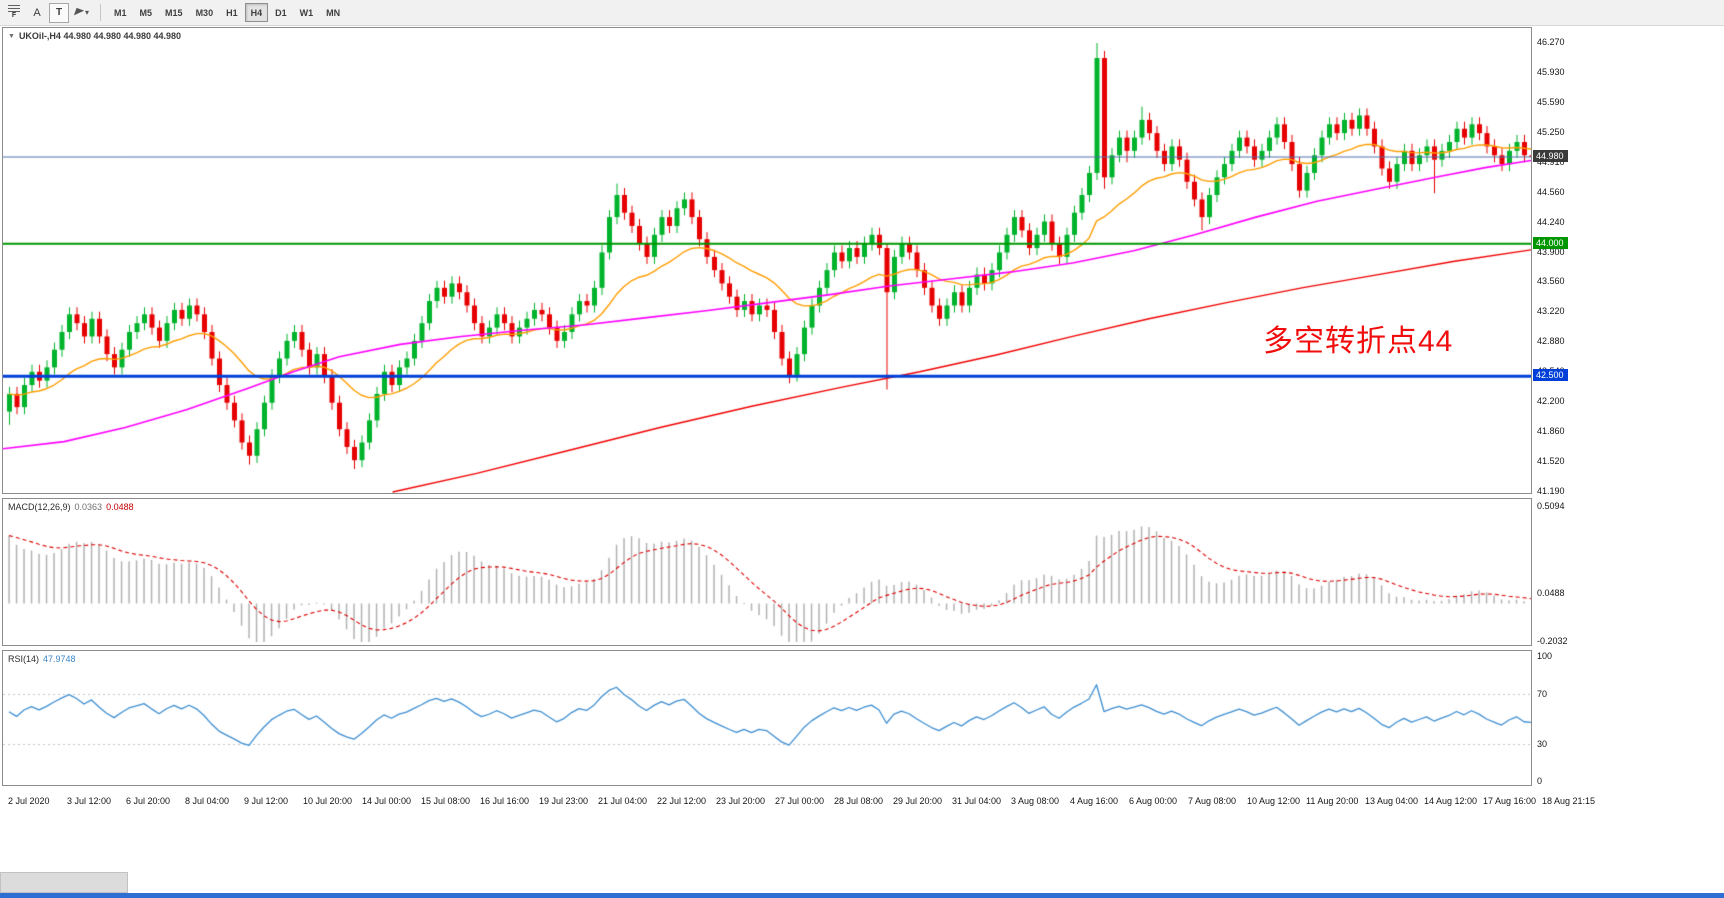  I want to click on price-axis-label: 43.560, so click(1551, 281).